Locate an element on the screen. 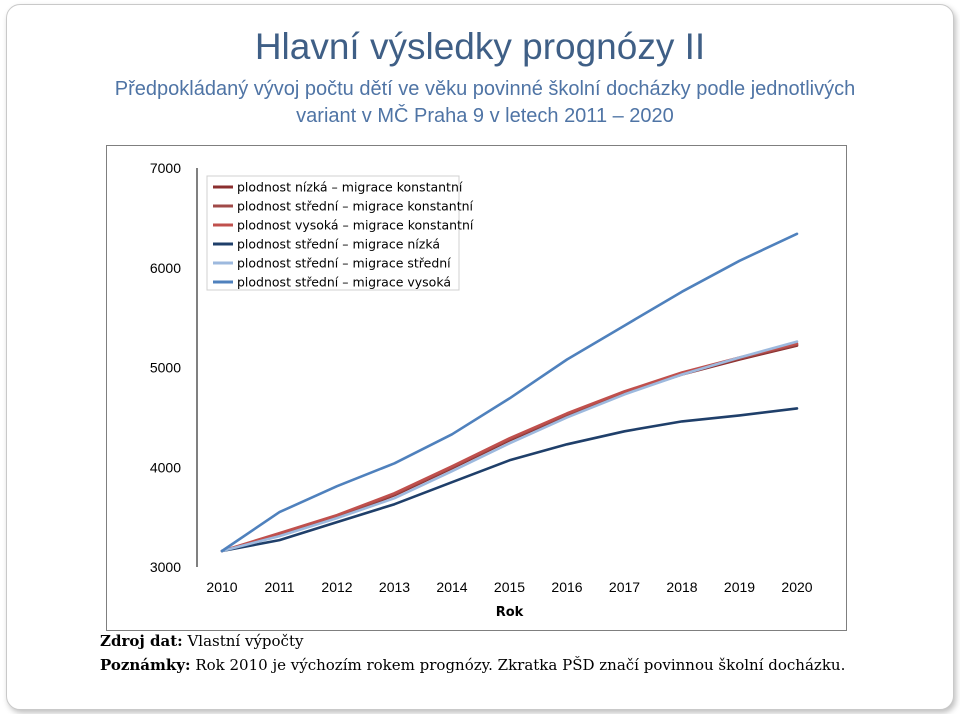  x-tick-label: 2019 is located at coordinates (739, 587).